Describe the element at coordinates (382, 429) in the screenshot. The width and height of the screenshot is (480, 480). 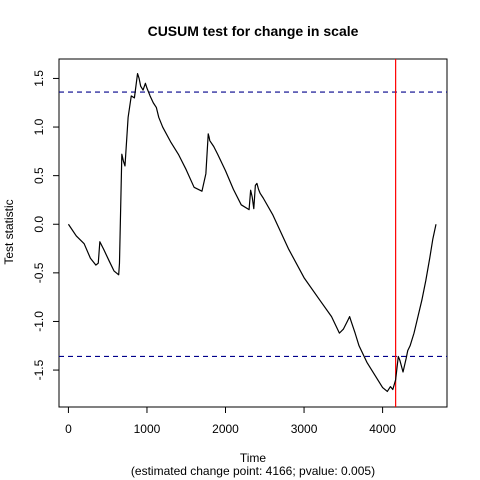
I see `x-tick-label: 4000` at that location.